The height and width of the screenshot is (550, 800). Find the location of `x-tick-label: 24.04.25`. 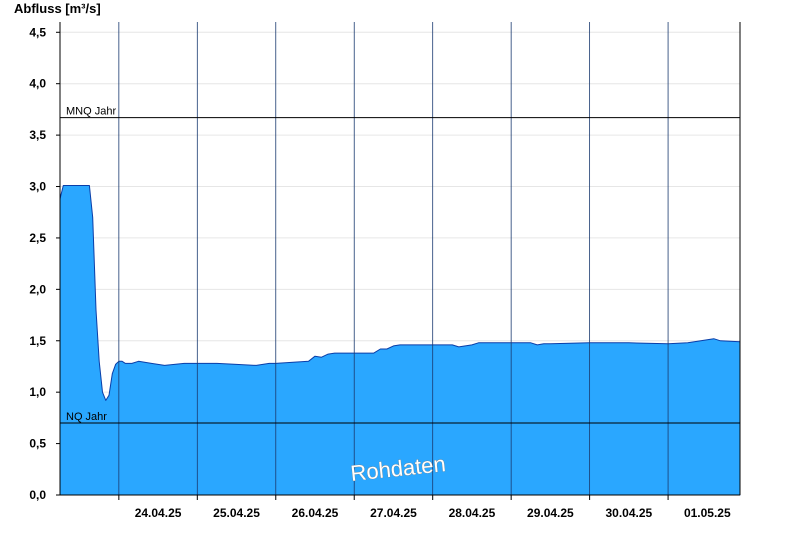

x-tick-label: 24.04.25 is located at coordinates (158, 513).